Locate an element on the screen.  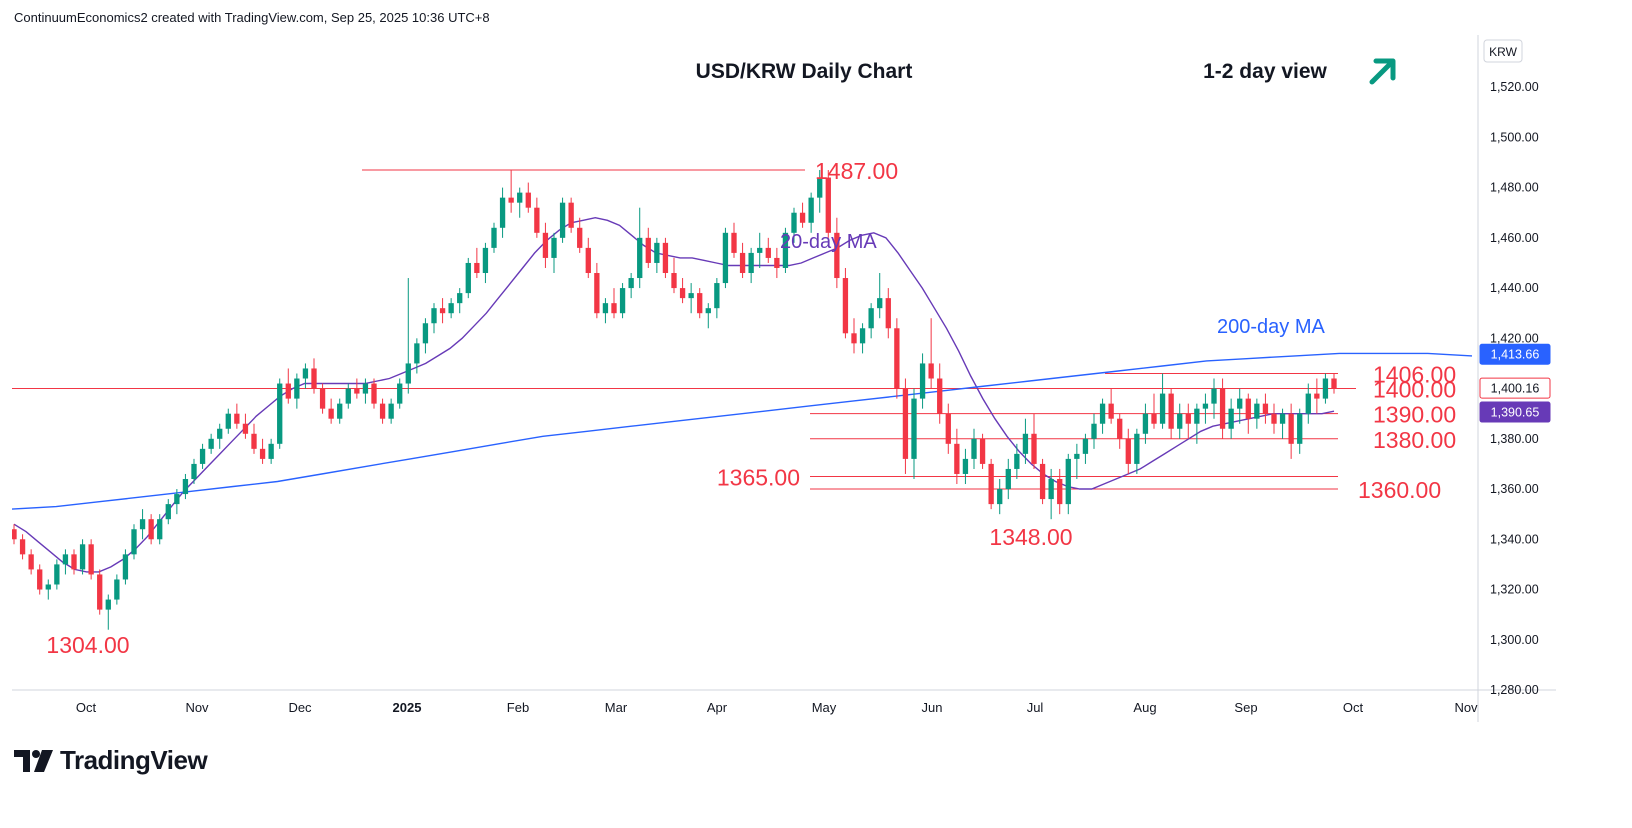
tradingview-logo-text: TradingView is located at coordinates (134, 760).